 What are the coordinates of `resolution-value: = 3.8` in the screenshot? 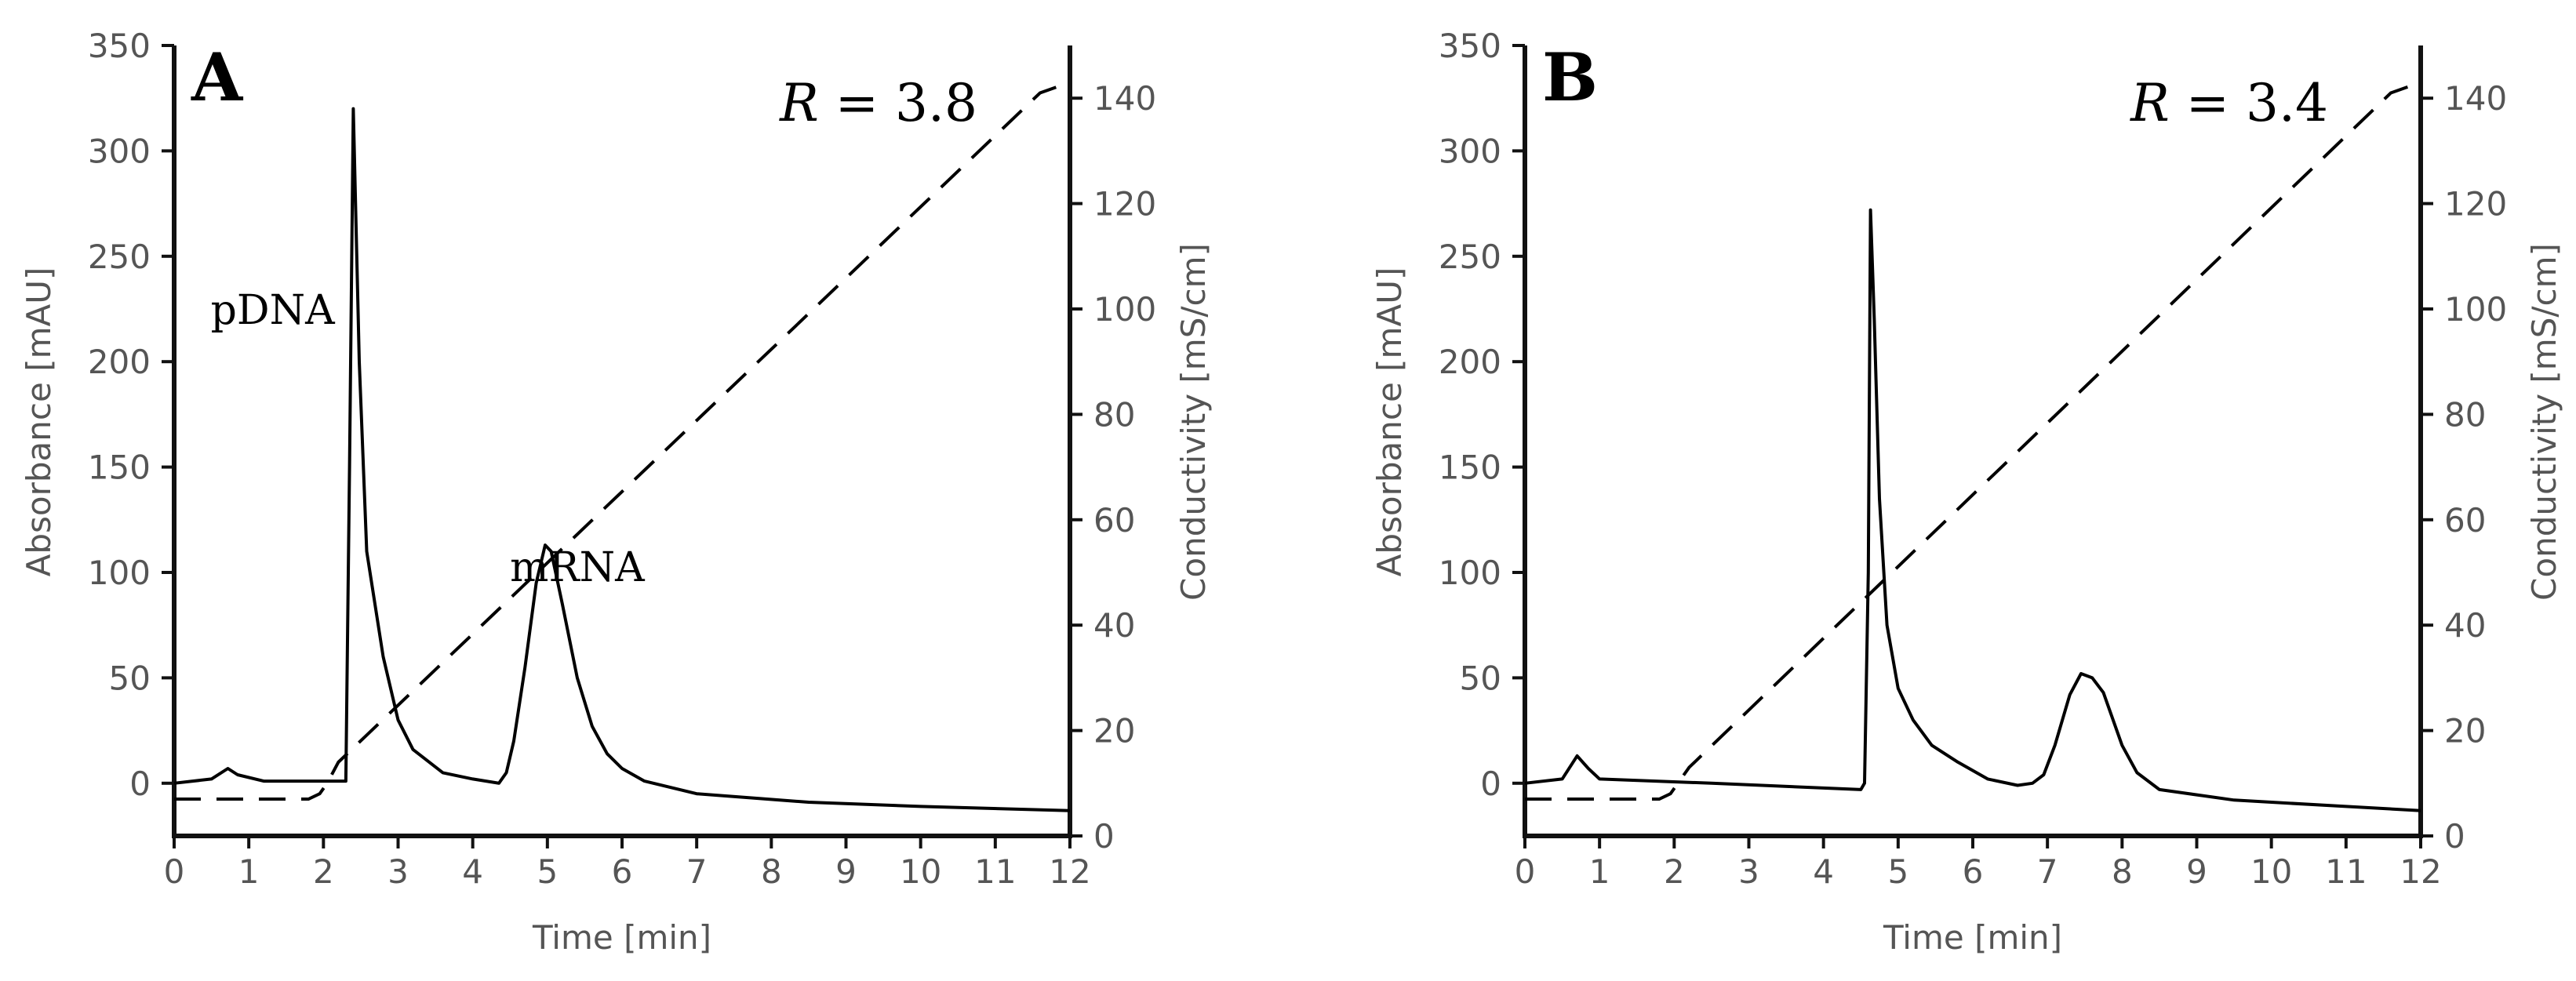 It's located at (898, 103).